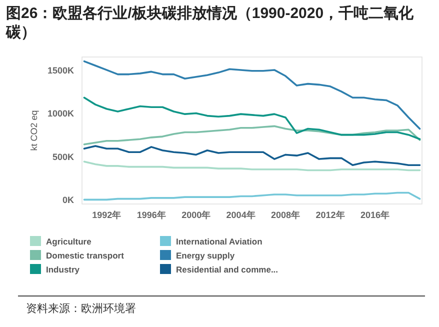 This screenshot has width=439, height=327. I want to click on chart-title: 图26：欧盟各行业/板块碳排放情况（1990-2020，千吨二氧化碳）, so click(210, 23).